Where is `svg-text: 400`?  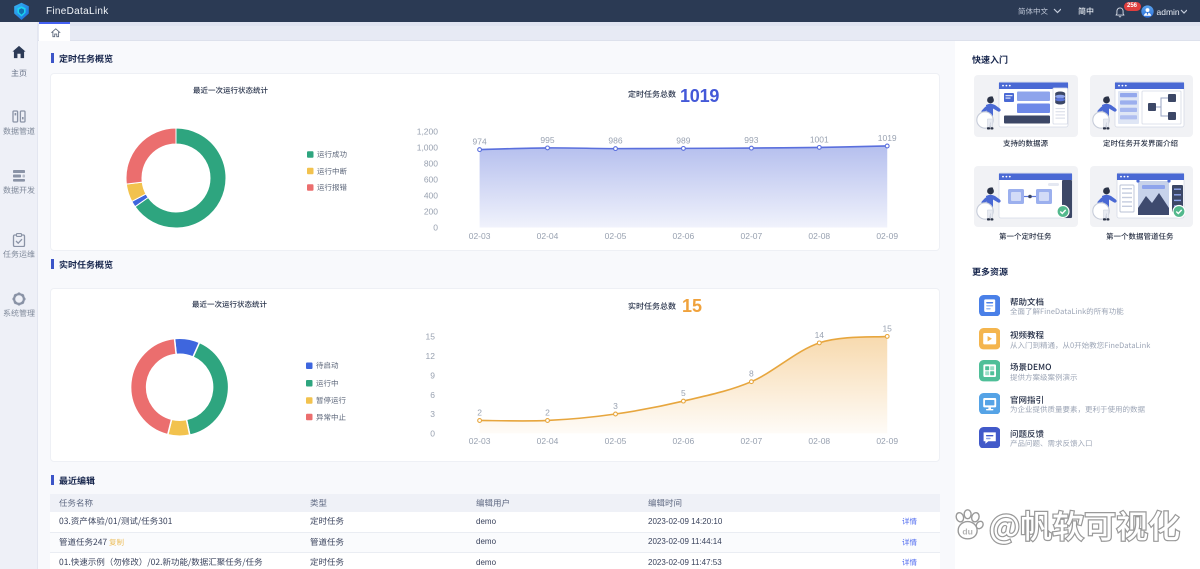
svg-text: 400 is located at coordinates (431, 196).